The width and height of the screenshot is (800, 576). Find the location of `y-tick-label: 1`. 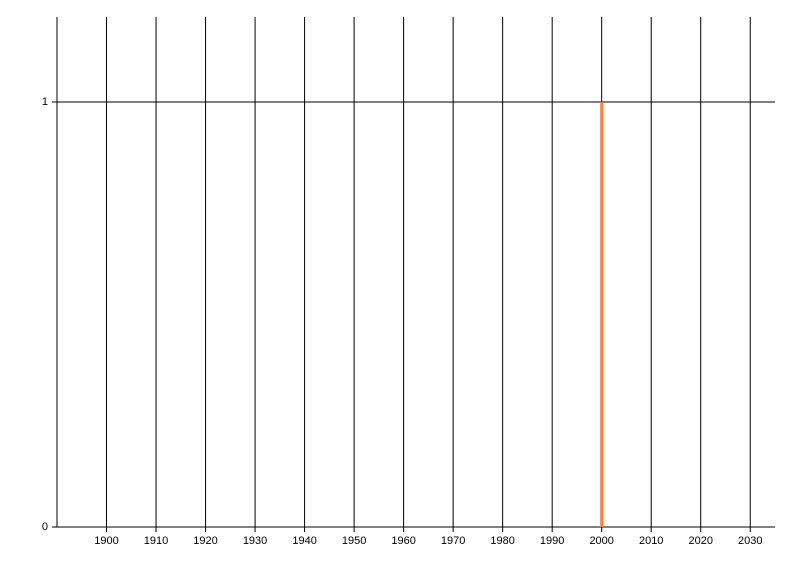

y-tick-label: 1 is located at coordinates (45, 102).